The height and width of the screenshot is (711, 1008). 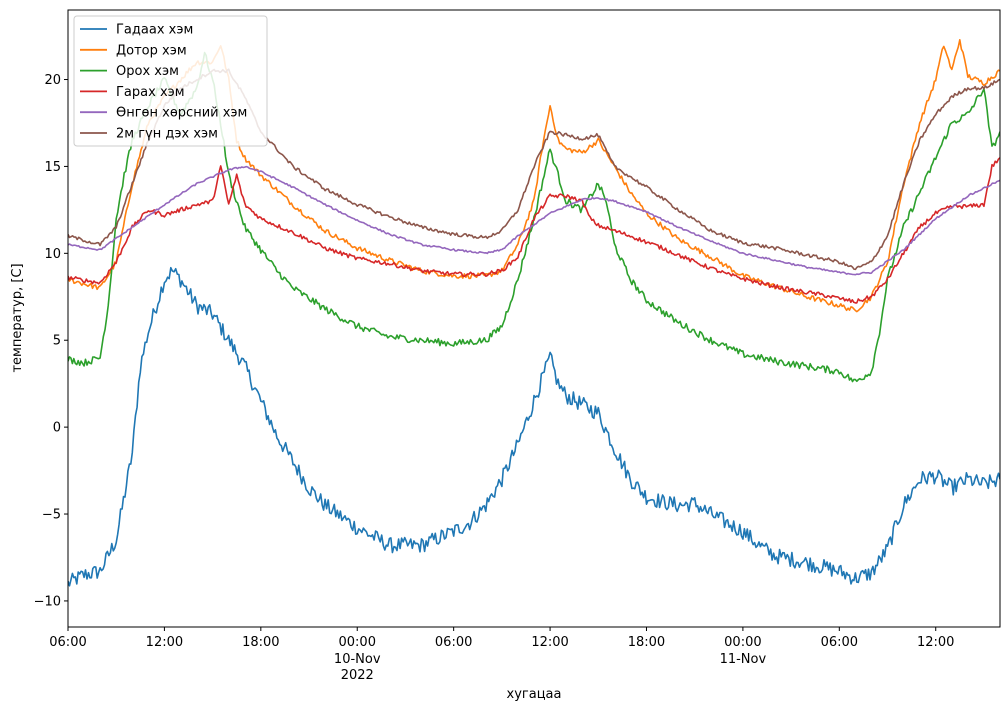 What do you see at coordinates (147, 71) in the screenshot?
I see `legend-entry: Орох хэм` at bounding box center [147, 71].